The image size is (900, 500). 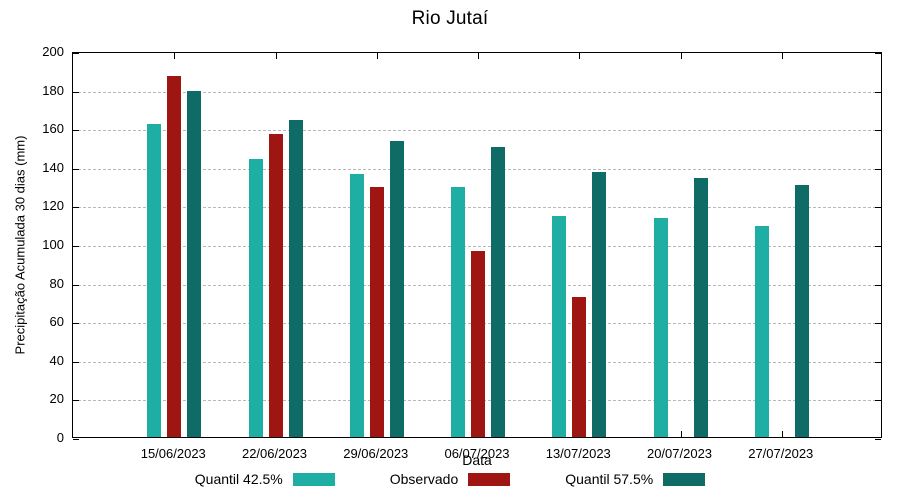 I want to click on legend-item: Observado, so click(x=450, y=479).